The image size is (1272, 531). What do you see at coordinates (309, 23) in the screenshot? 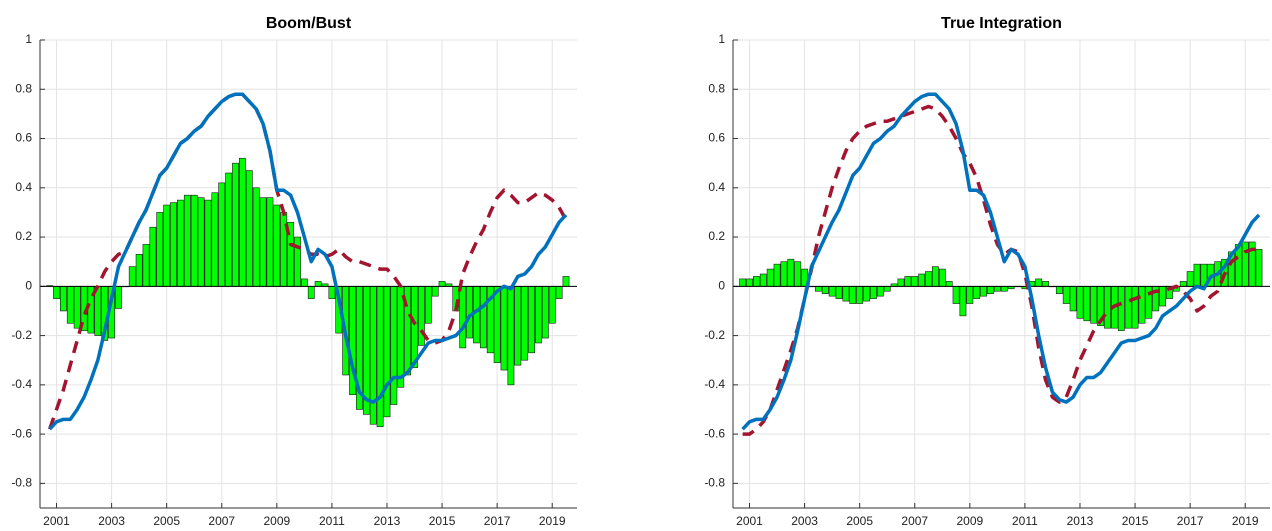
I see `chart-title: Boom/Bust` at bounding box center [309, 23].